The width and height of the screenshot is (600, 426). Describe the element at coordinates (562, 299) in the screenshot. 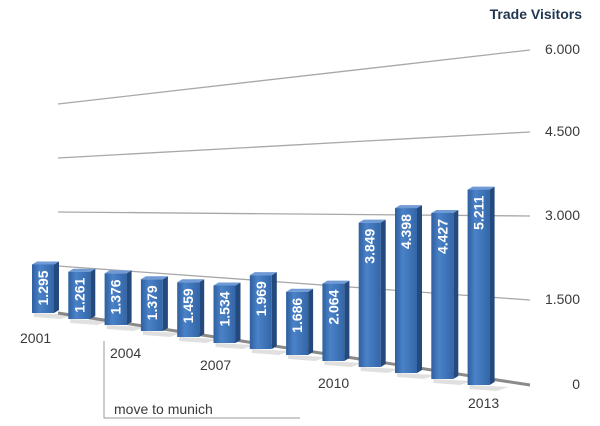

I see `y-tick-label: 1.500` at that location.